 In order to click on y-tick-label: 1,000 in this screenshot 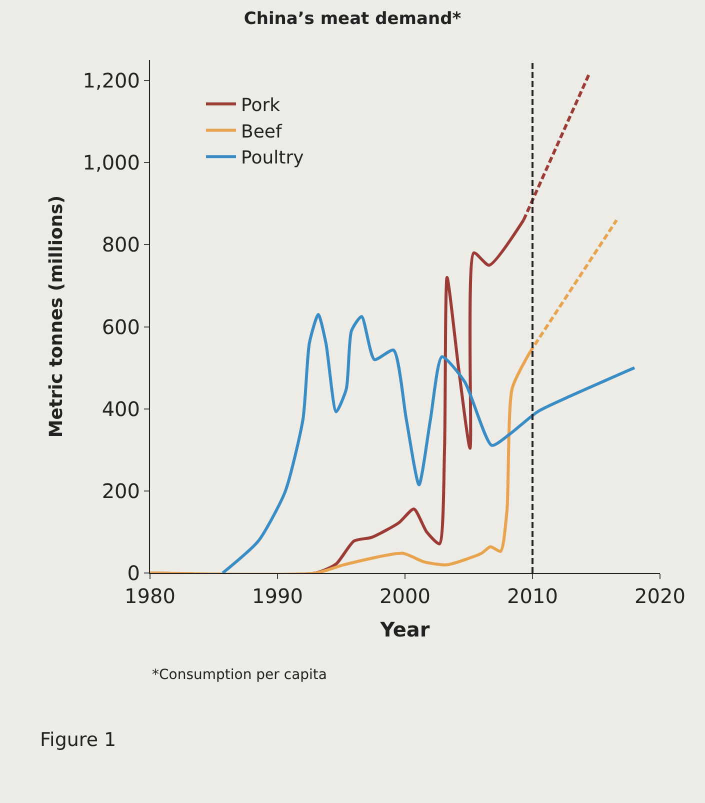, I will do `click(111, 162)`.